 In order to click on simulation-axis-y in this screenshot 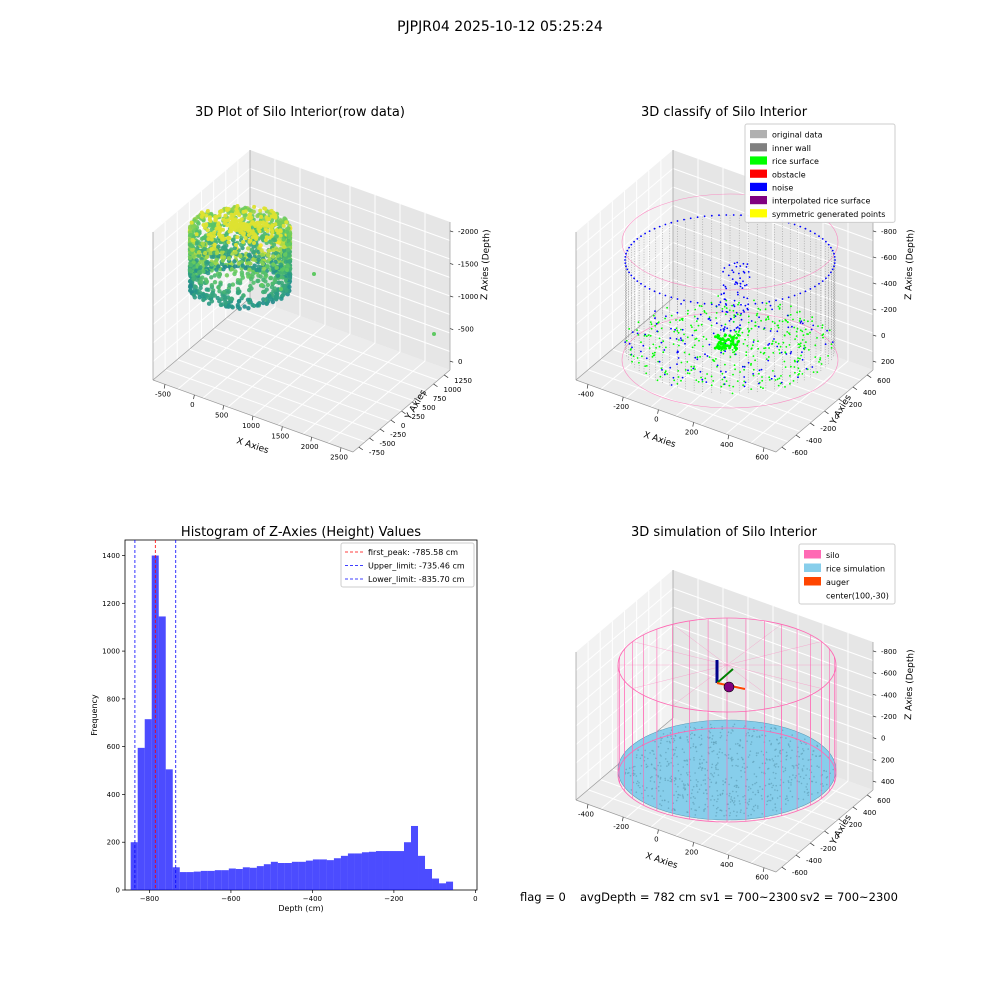, I will do `click(725, 676)`.